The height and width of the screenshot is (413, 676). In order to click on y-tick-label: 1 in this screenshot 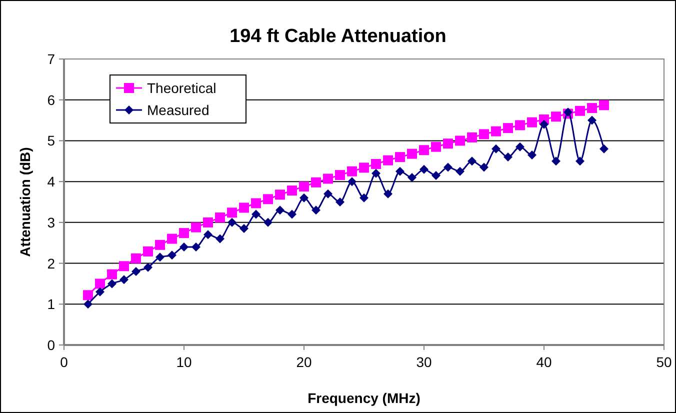, I will do `click(51, 304)`.